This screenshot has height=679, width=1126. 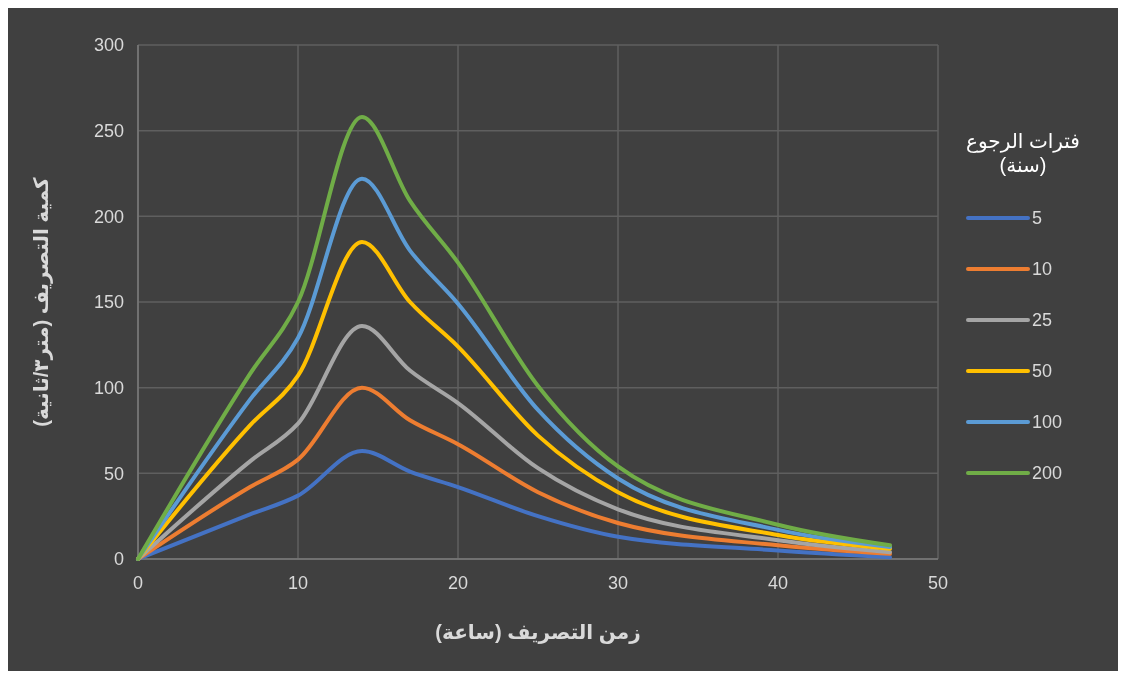 What do you see at coordinates (778, 583) in the screenshot?
I see `x-tick-label: 40` at bounding box center [778, 583].